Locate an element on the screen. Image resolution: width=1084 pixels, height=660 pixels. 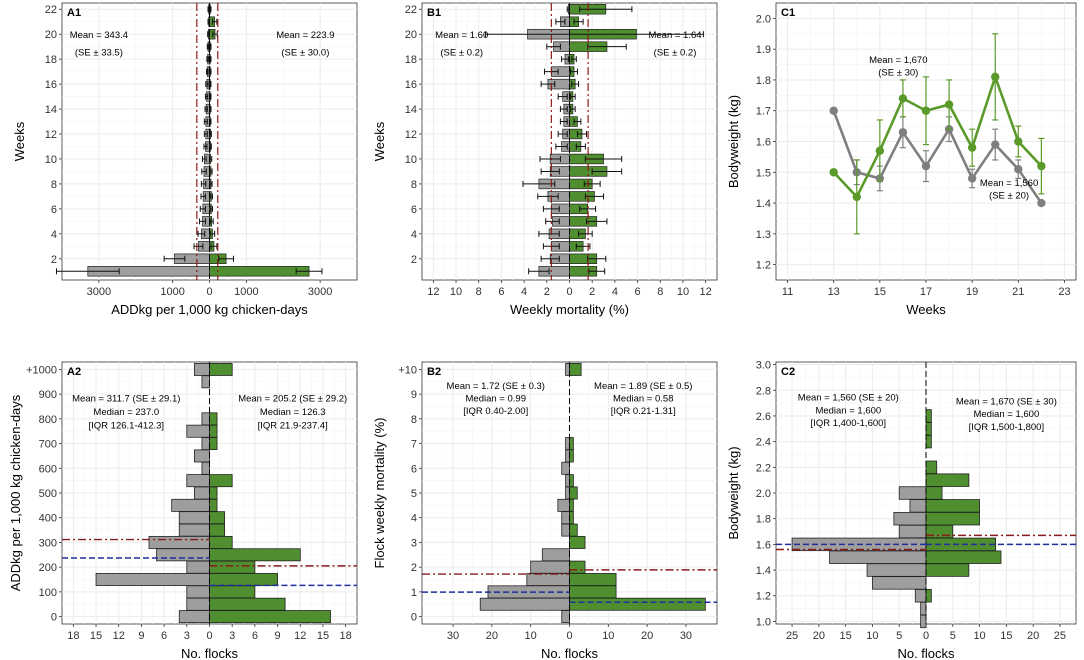
x-tick-label: 2 is located at coordinates (547, 292).